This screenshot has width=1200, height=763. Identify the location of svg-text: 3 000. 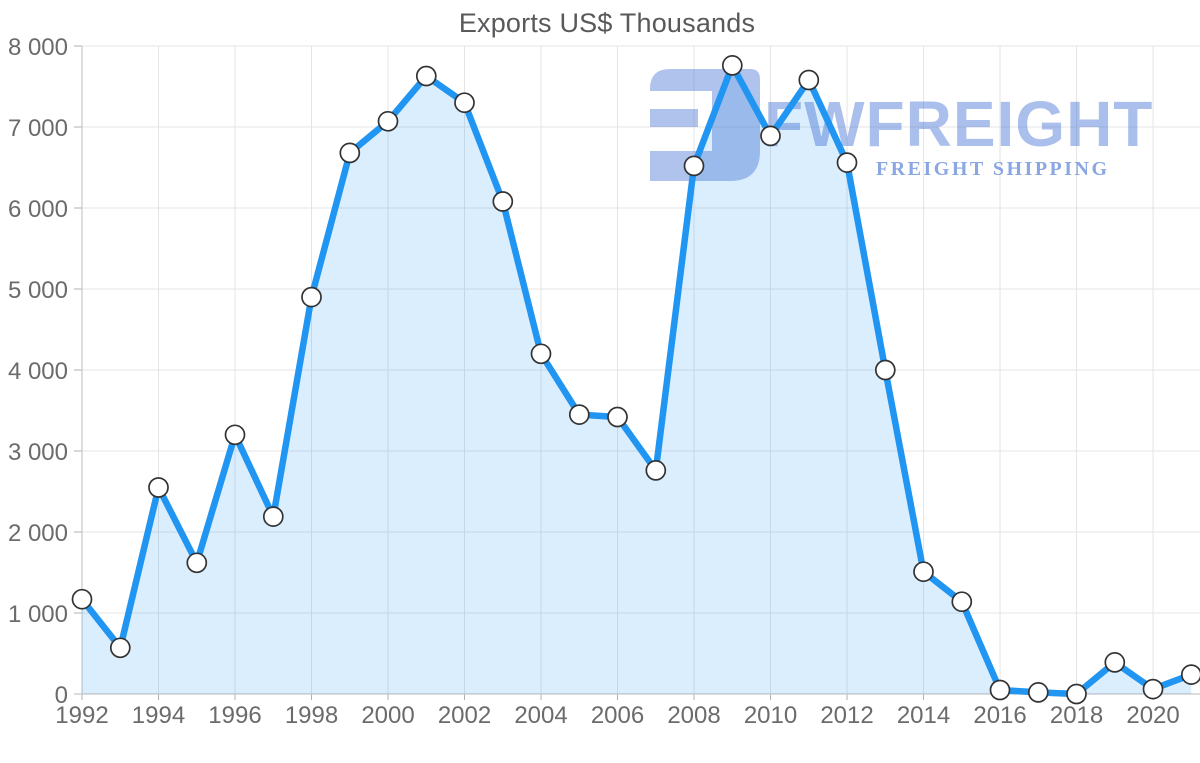
(38, 452).